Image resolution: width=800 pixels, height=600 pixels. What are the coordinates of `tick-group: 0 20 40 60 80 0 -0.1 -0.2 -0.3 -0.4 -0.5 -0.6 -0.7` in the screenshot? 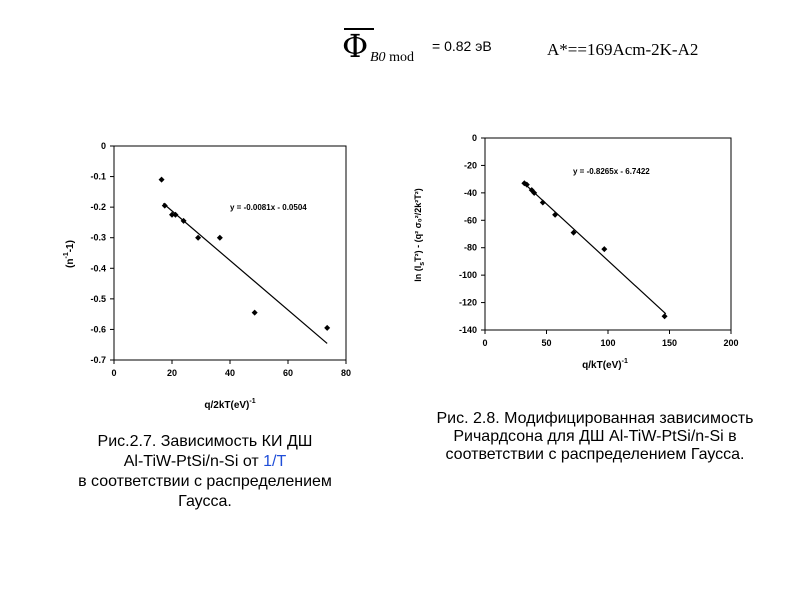 It's located at (220, 259).